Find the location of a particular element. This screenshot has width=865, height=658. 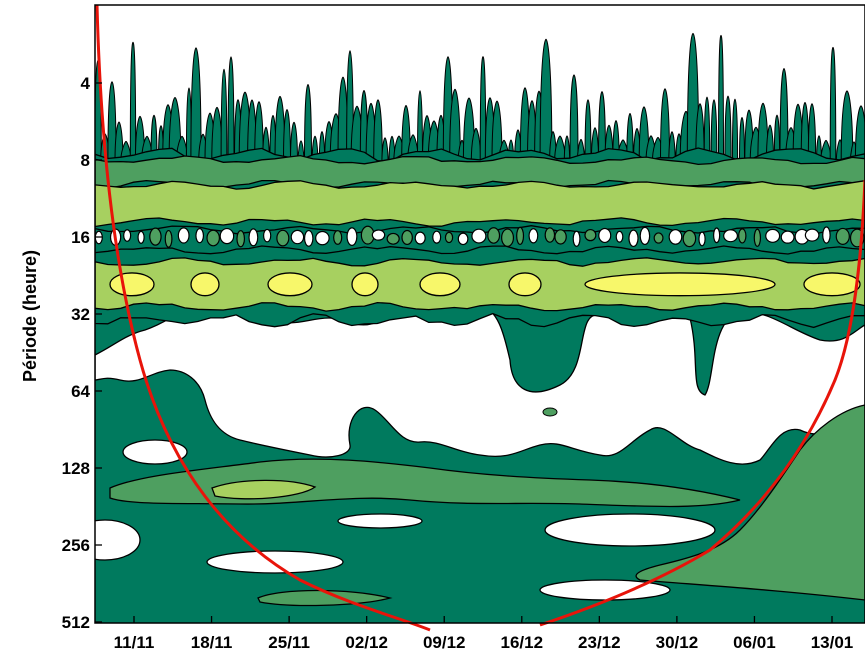

x-tick-label: 06/01 is located at coordinates (754, 642).